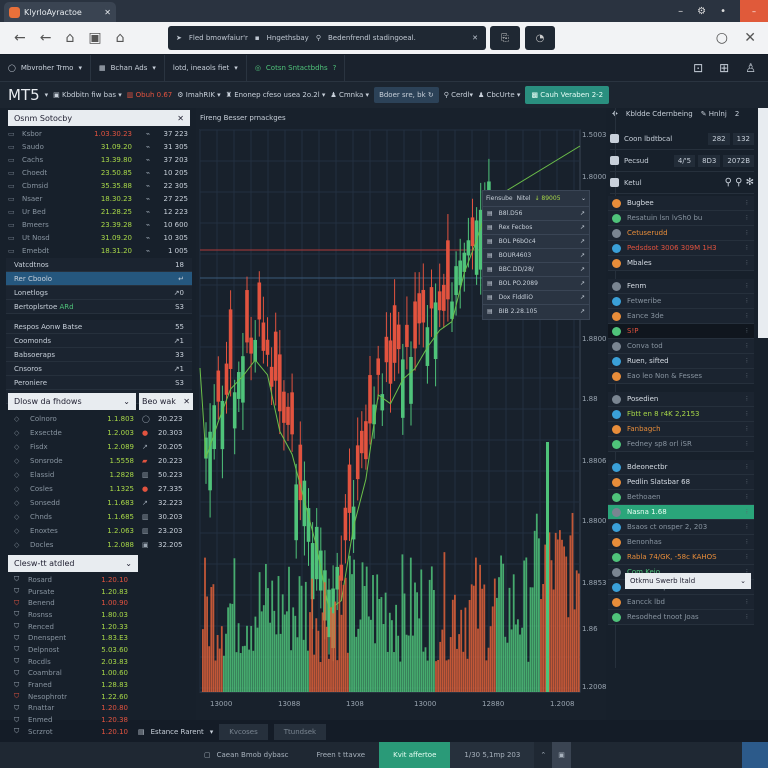 This screenshot has height=768, width=768. Describe the element at coordinates (371, 38) in the screenshot. I see `omni-item: Bedenfrendl stadingoeal.` at that location.